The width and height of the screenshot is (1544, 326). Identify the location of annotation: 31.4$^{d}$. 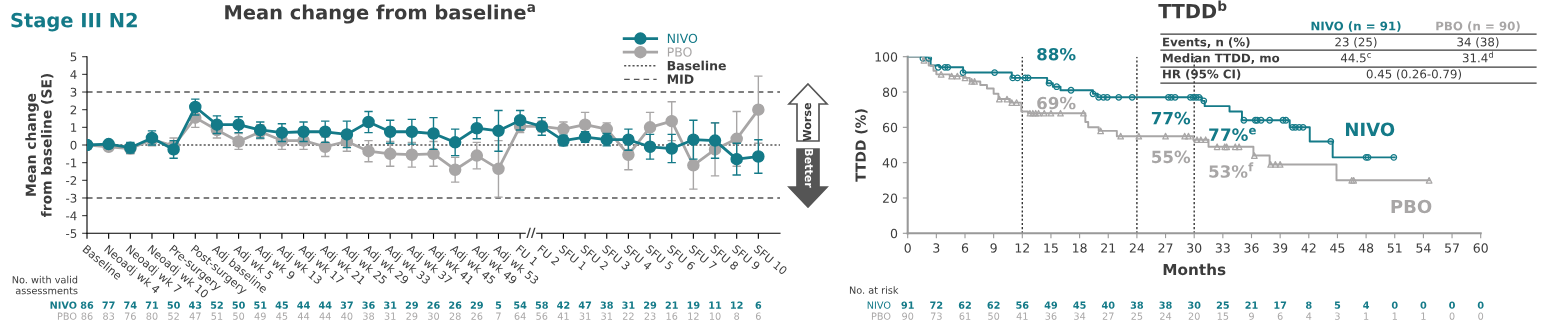
(1477, 57).